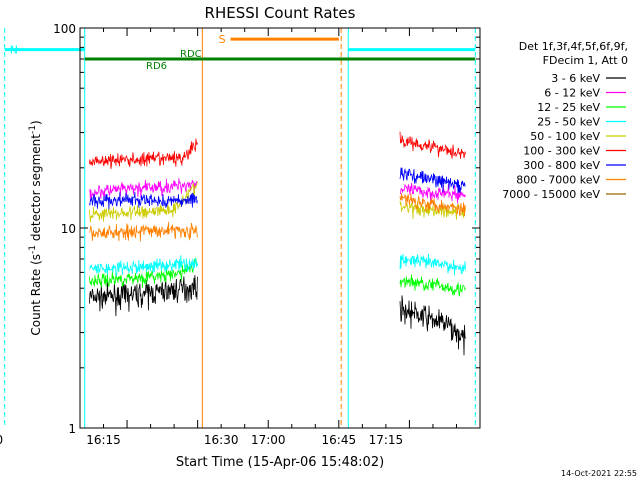 This screenshot has height=480, width=640. Describe the element at coordinates (573, 46) in the screenshot. I see `legend-header-1: Det 1f,3f,4f,5f,6f,9f,` at that location.